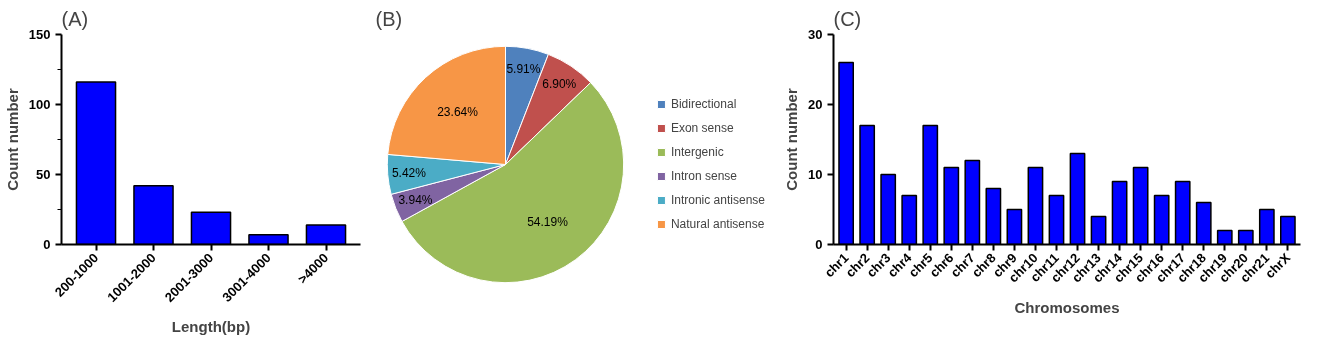  I want to click on y-tick-label: 100, so click(39, 104).